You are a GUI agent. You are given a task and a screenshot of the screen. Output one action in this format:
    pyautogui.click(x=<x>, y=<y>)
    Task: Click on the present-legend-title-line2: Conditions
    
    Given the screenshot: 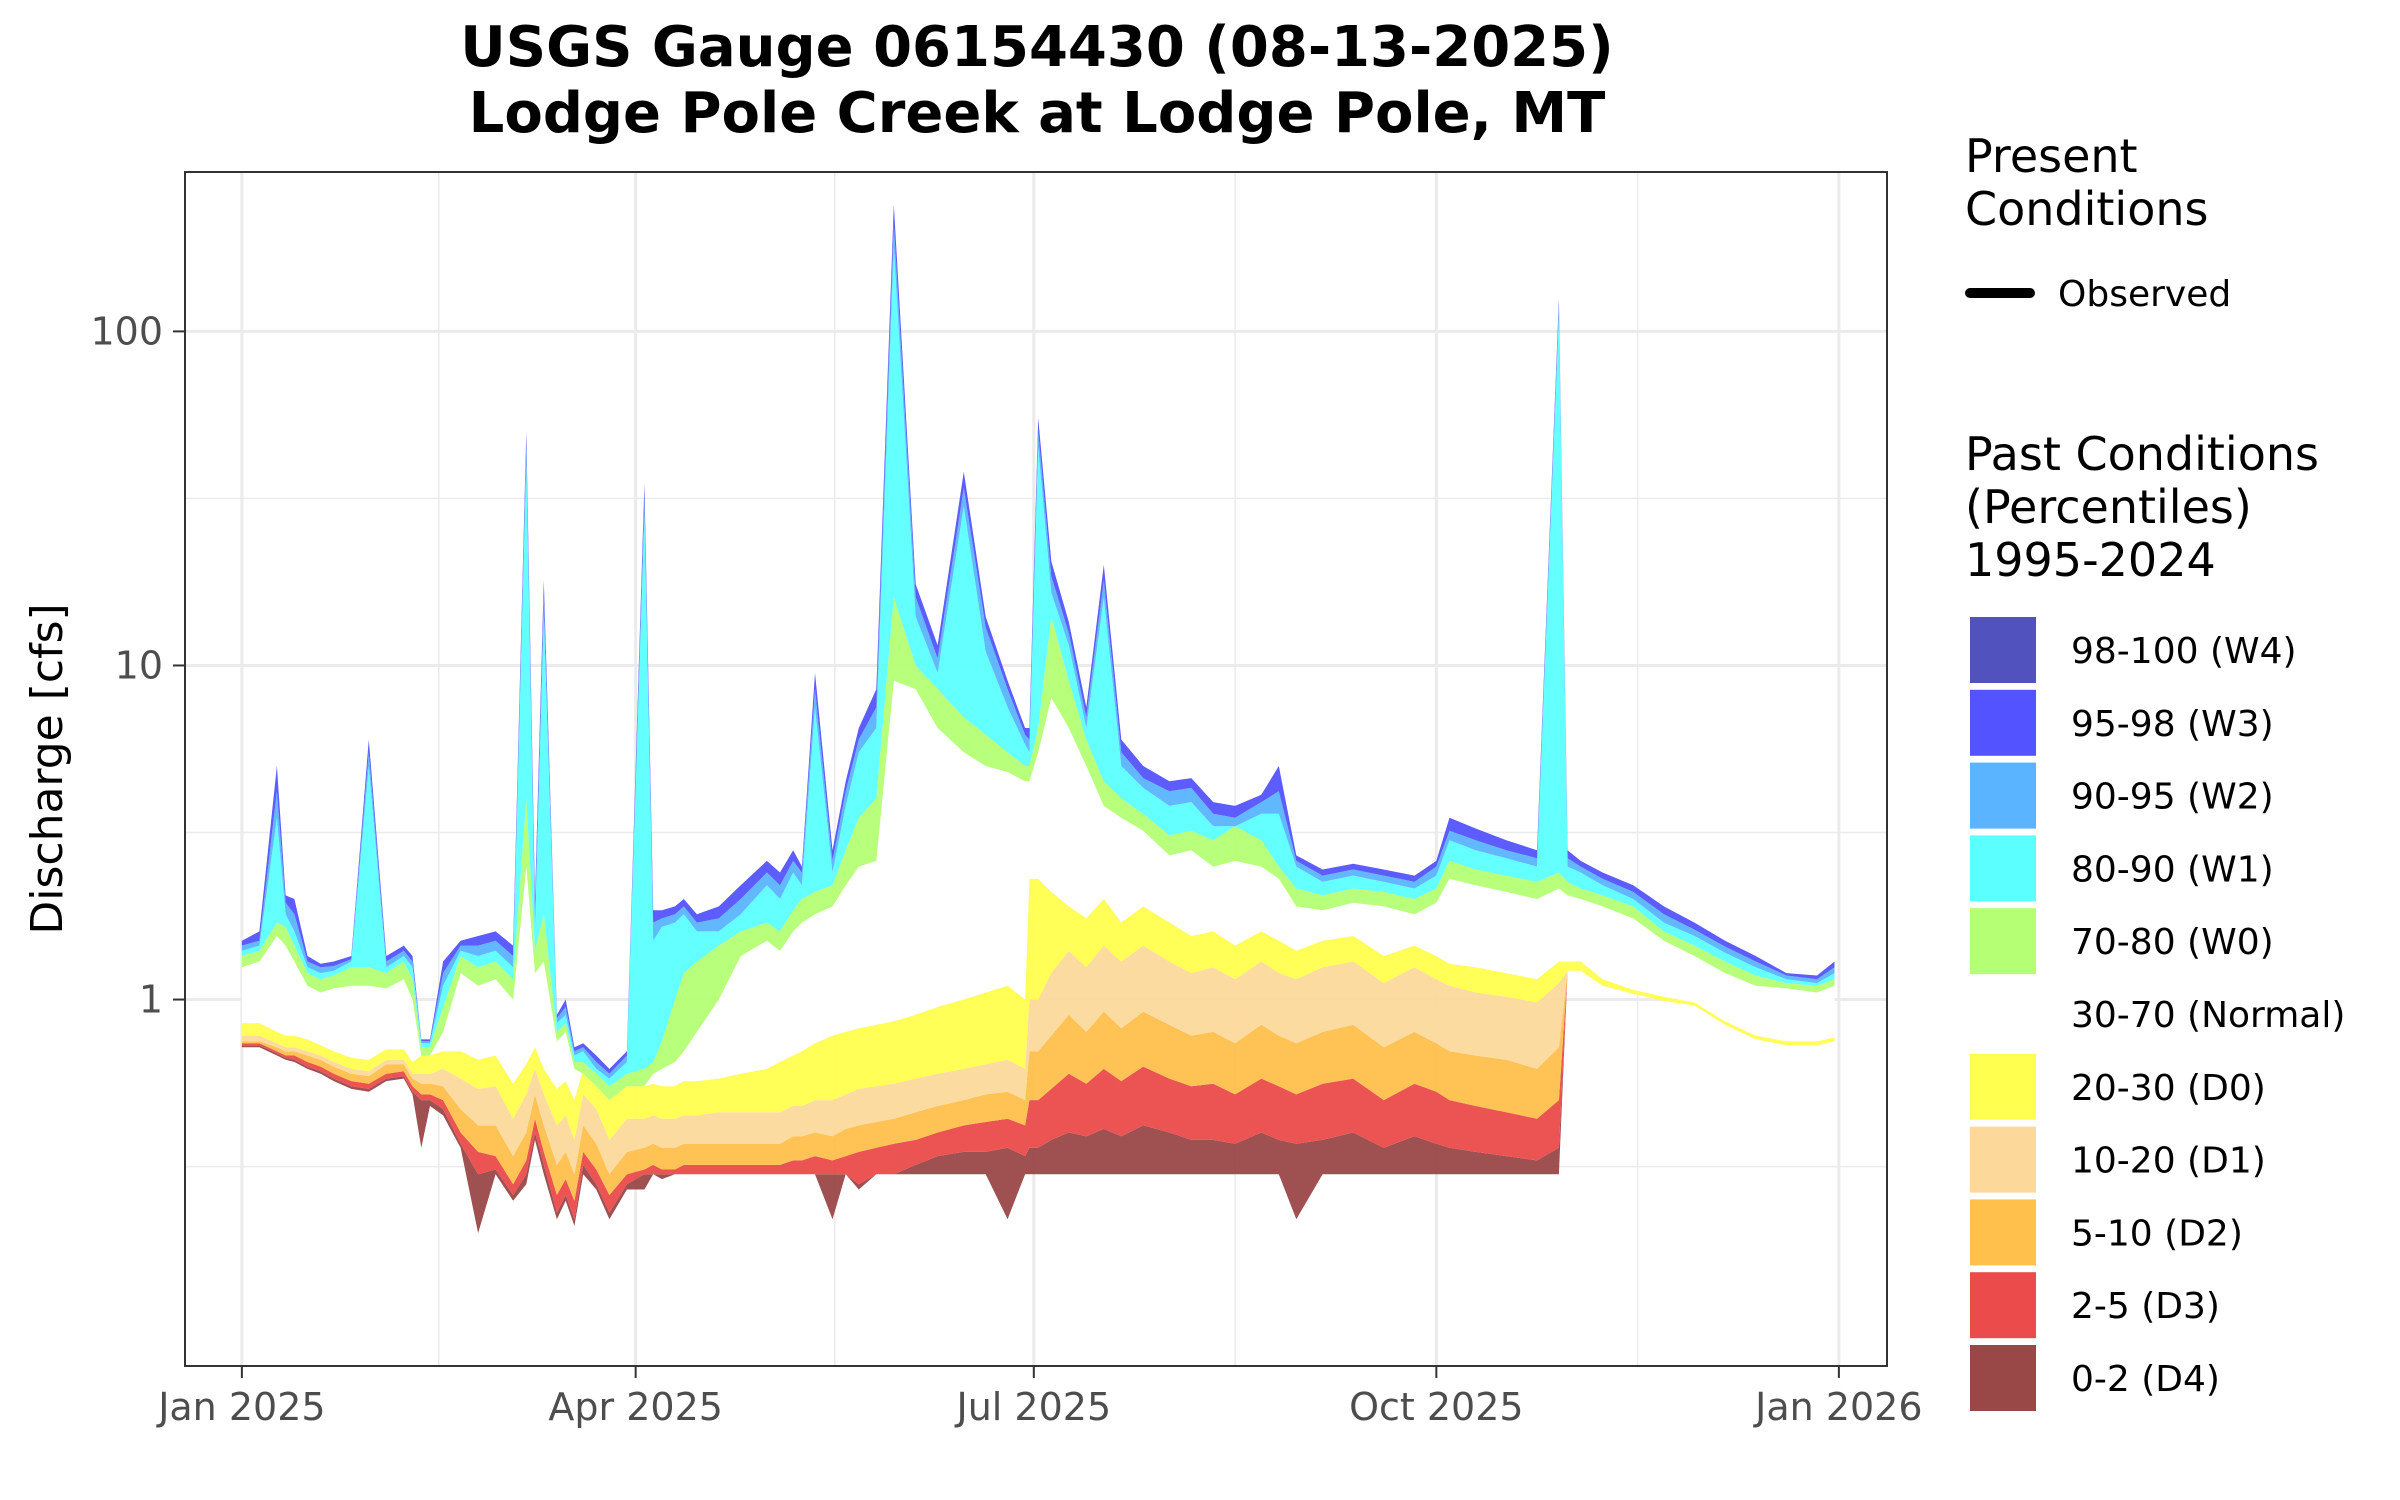 What is the action you would take?
    pyautogui.click(x=2086, y=209)
    